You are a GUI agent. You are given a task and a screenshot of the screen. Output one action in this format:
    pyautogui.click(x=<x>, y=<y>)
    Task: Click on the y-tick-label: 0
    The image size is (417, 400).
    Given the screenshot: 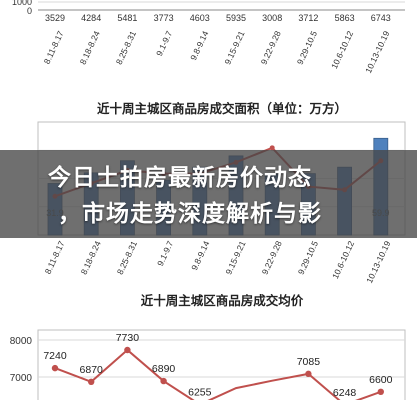 What is the action you would take?
    pyautogui.click(x=29, y=11)
    